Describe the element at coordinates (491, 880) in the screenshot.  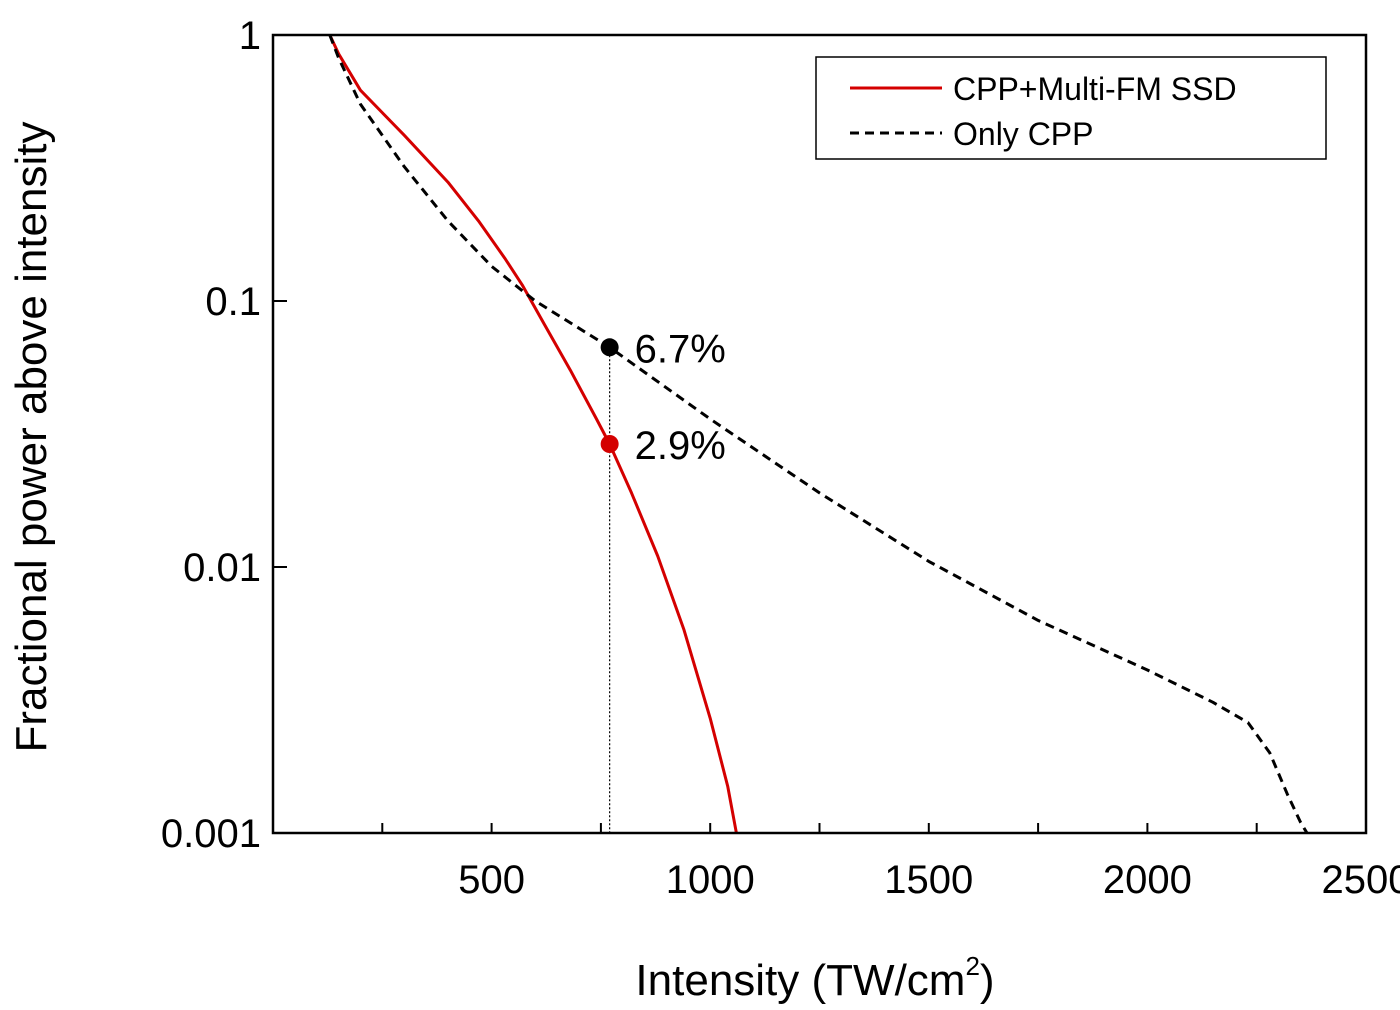
I see `x-tick-label-500: 500` at that location.